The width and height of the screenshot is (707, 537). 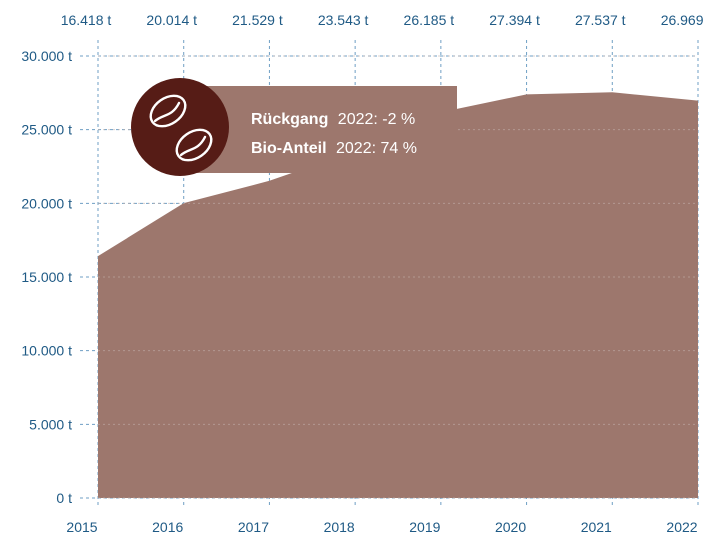 What do you see at coordinates (376, 148) in the screenshot?
I see `info-line-2-value: 2022: 74 %` at bounding box center [376, 148].